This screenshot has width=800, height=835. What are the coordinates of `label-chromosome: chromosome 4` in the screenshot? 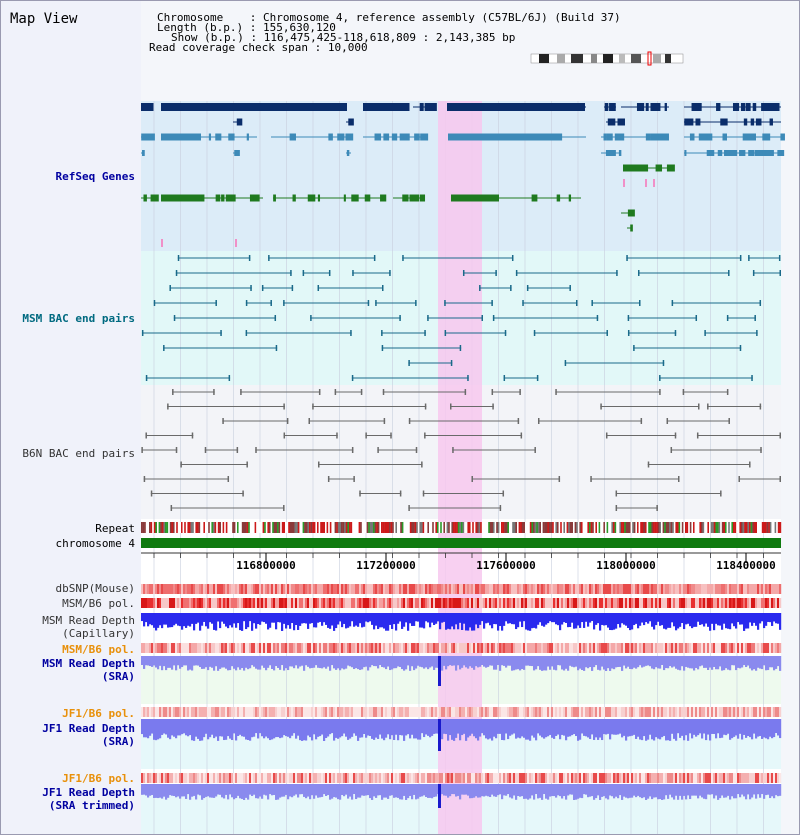 It's located at (95, 543).